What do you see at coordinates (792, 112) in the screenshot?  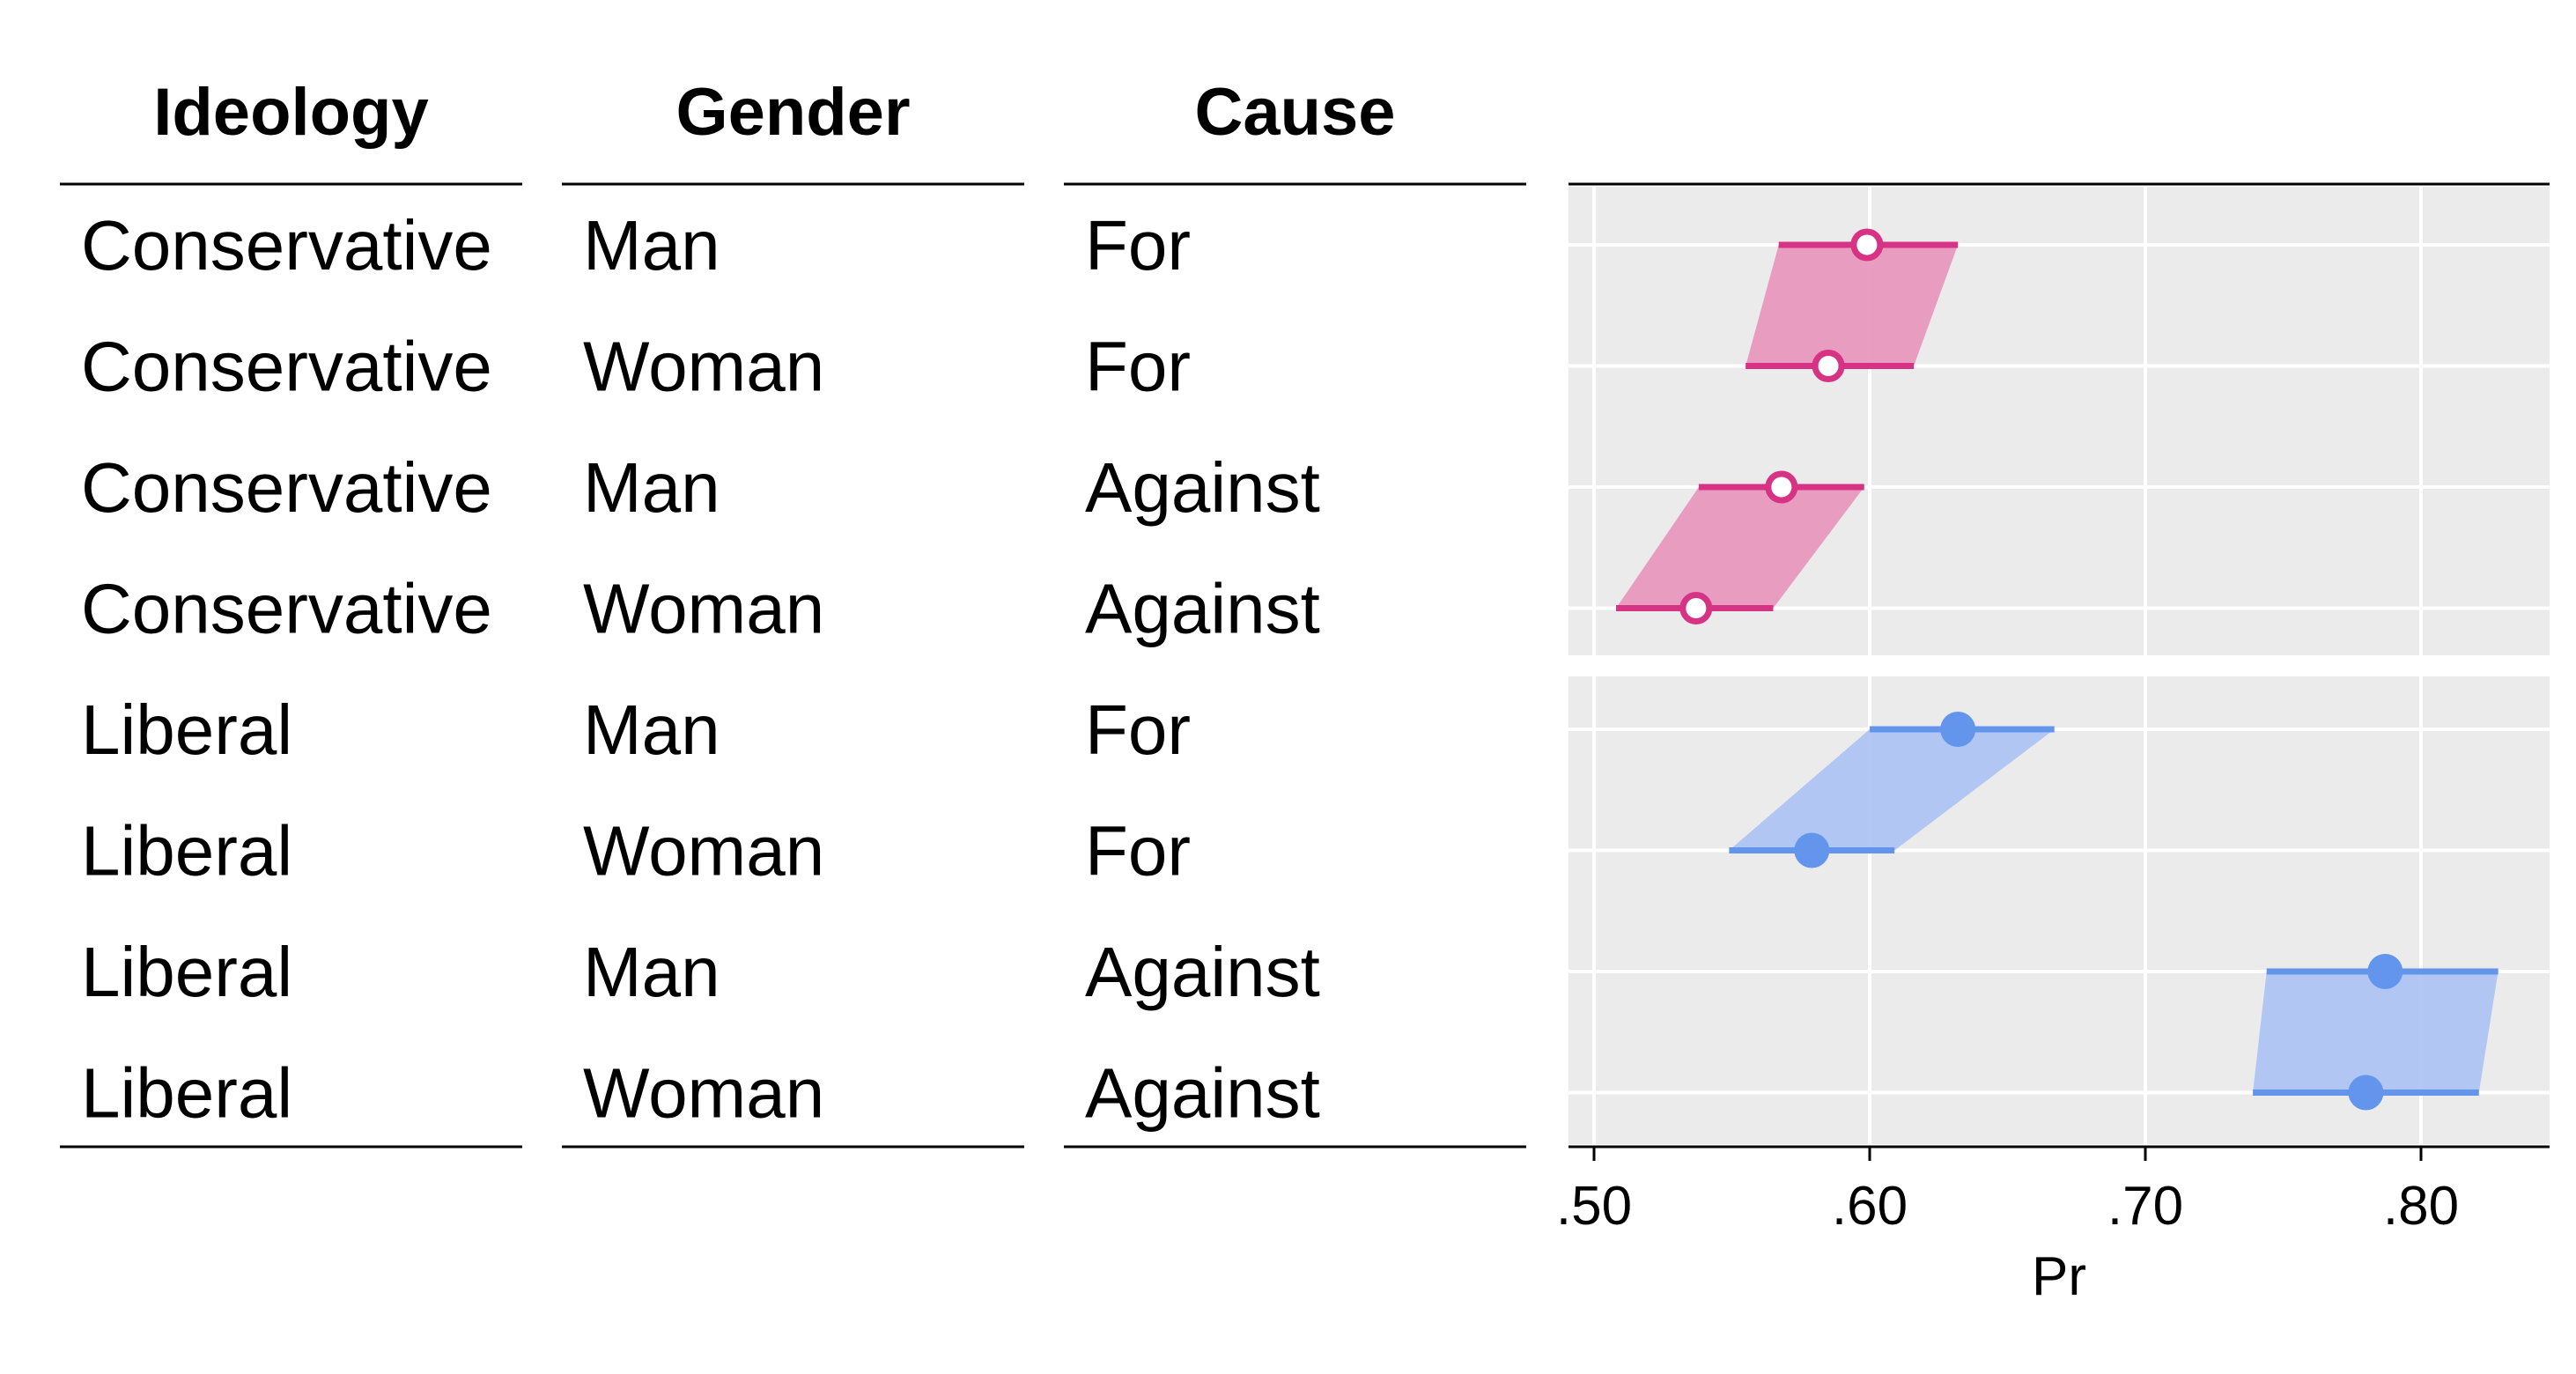 I see `column-header-gender: Gender` at bounding box center [792, 112].